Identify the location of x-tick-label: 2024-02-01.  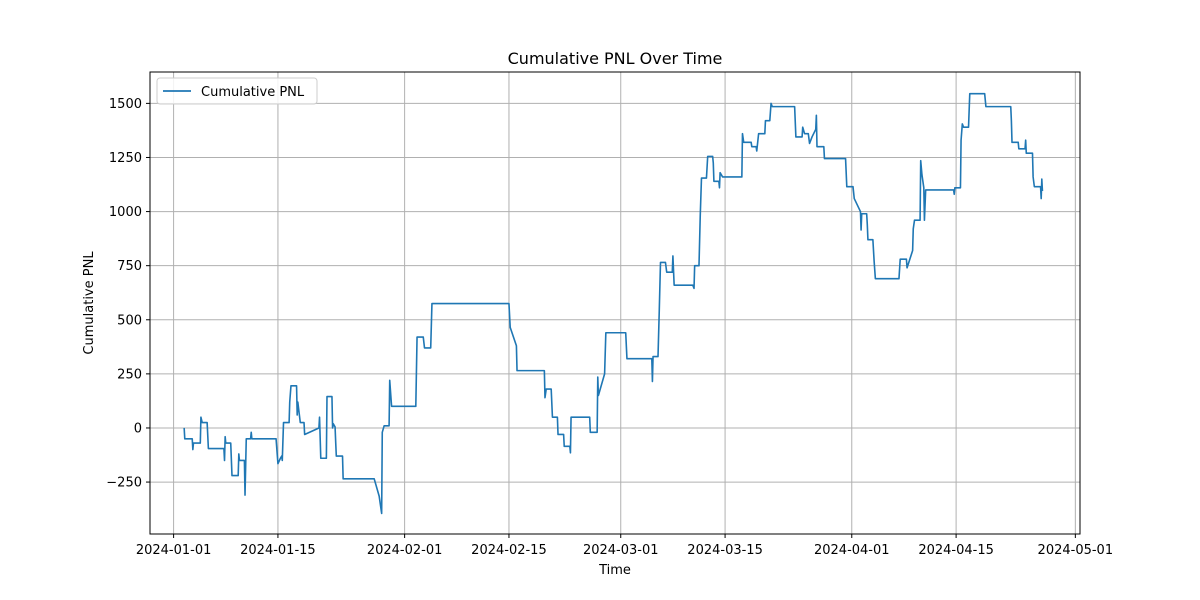
(405, 550).